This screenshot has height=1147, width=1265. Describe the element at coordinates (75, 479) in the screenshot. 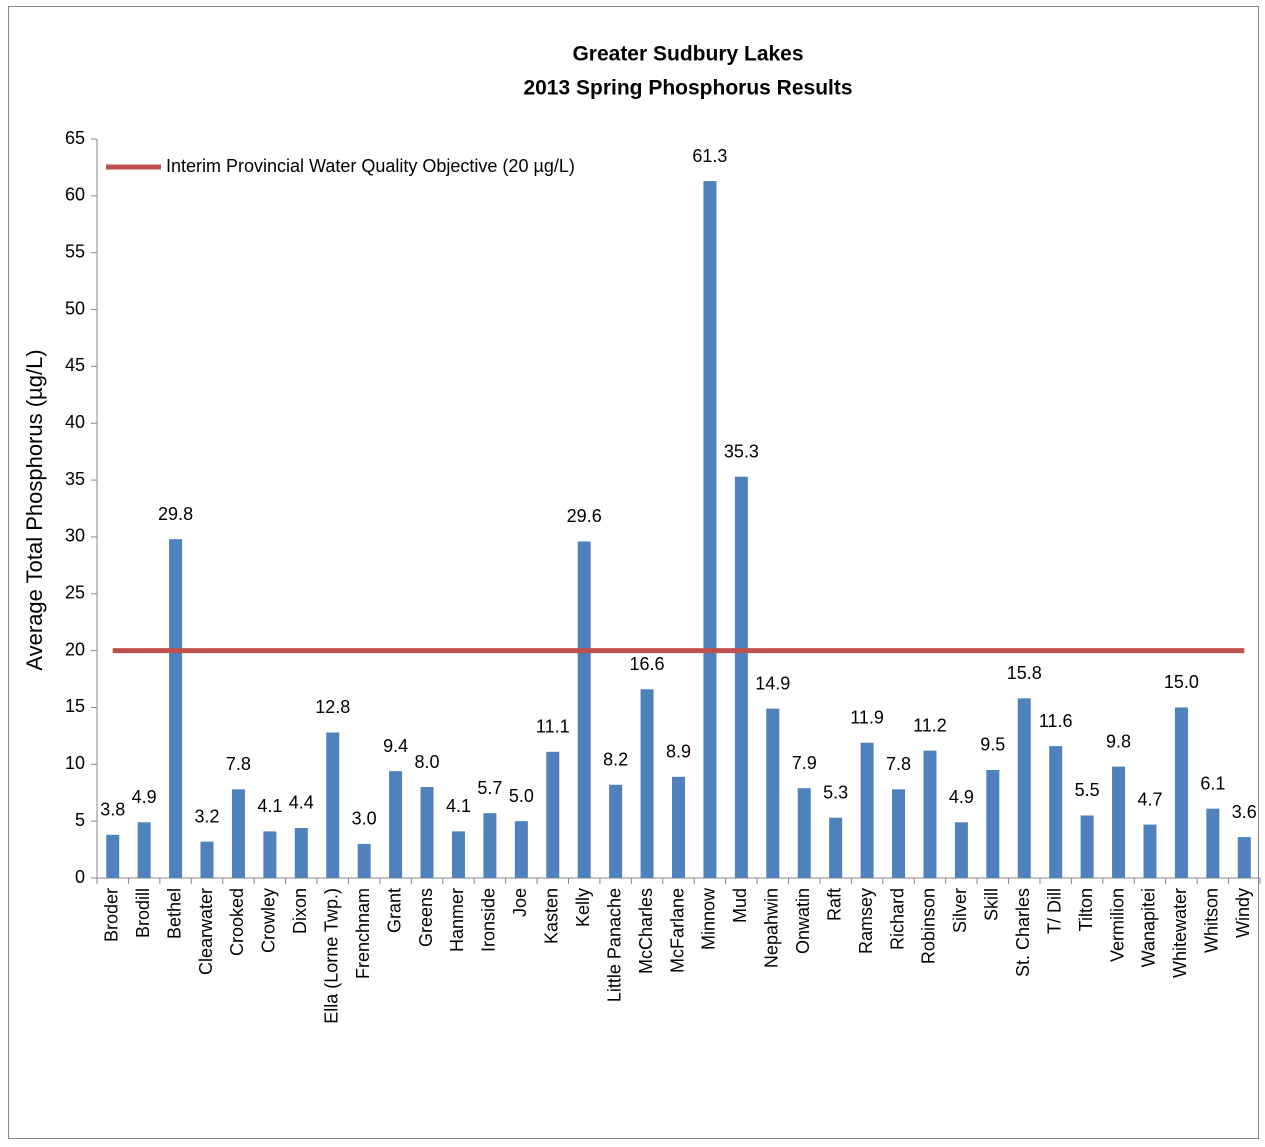

I see `y-tick-label: 35` at that location.